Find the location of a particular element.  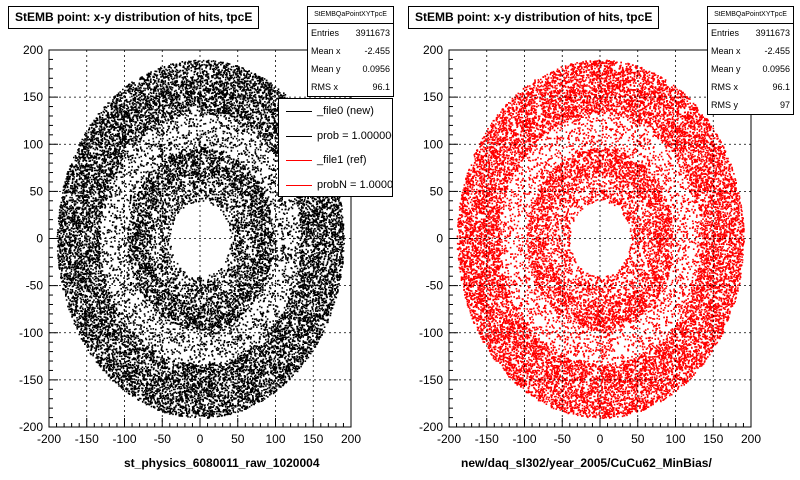

legend-label: _file1 (ref) is located at coordinates (342, 160).